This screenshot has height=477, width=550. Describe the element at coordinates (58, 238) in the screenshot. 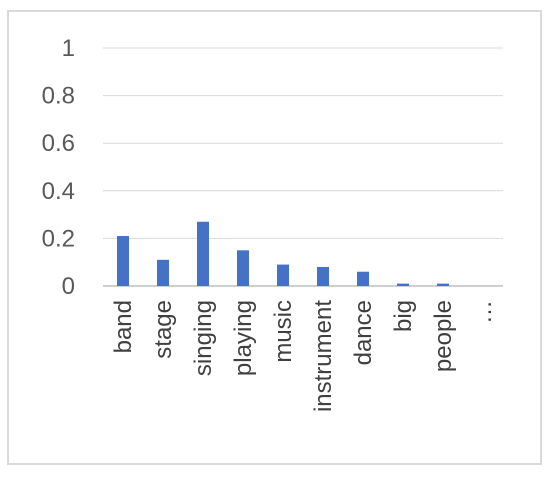

I see `y-tick-label: 0.2` at that location.